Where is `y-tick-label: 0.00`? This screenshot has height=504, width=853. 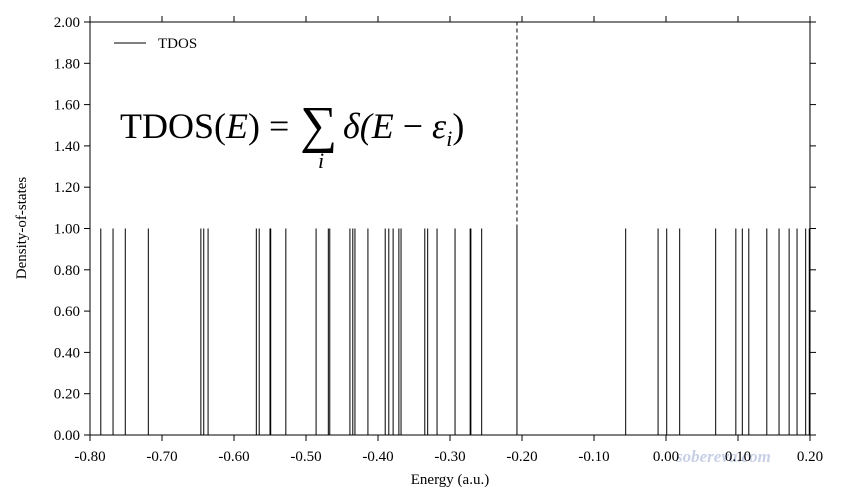
y-tick-label: 0.00 is located at coordinates (67, 436).